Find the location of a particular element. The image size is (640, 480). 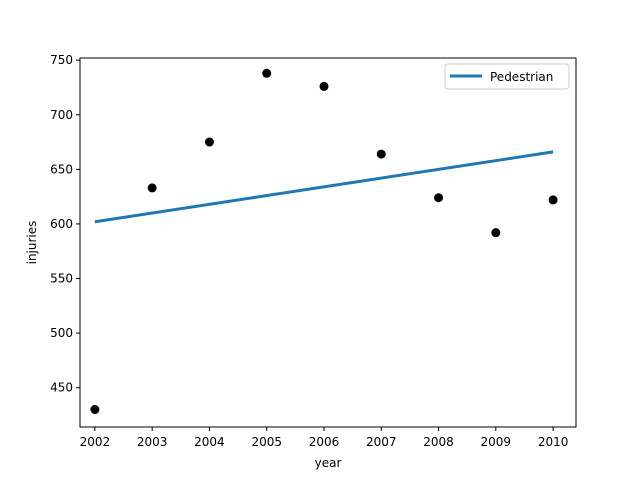

x-tick-label: 2007 is located at coordinates (381, 442).